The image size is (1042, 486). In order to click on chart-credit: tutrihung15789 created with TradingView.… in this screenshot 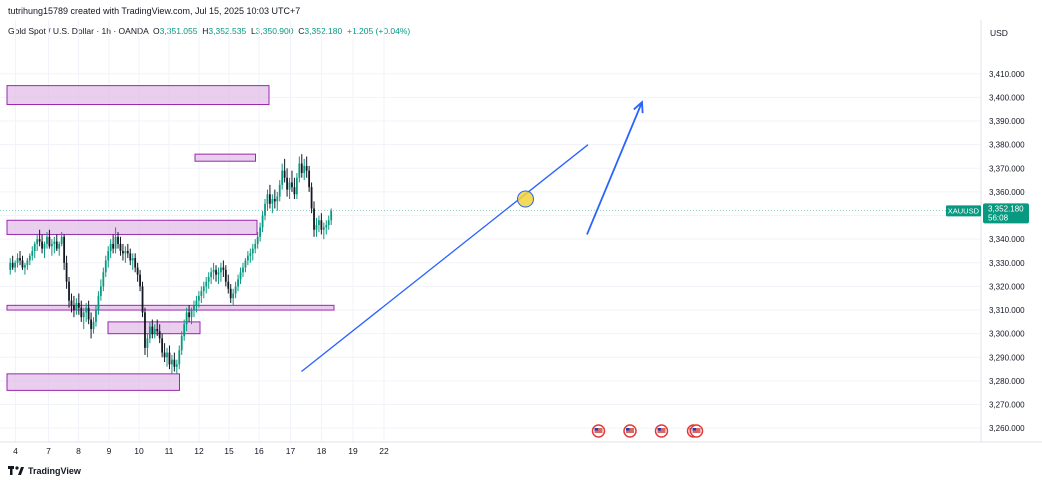, I will do `click(154, 11)`.